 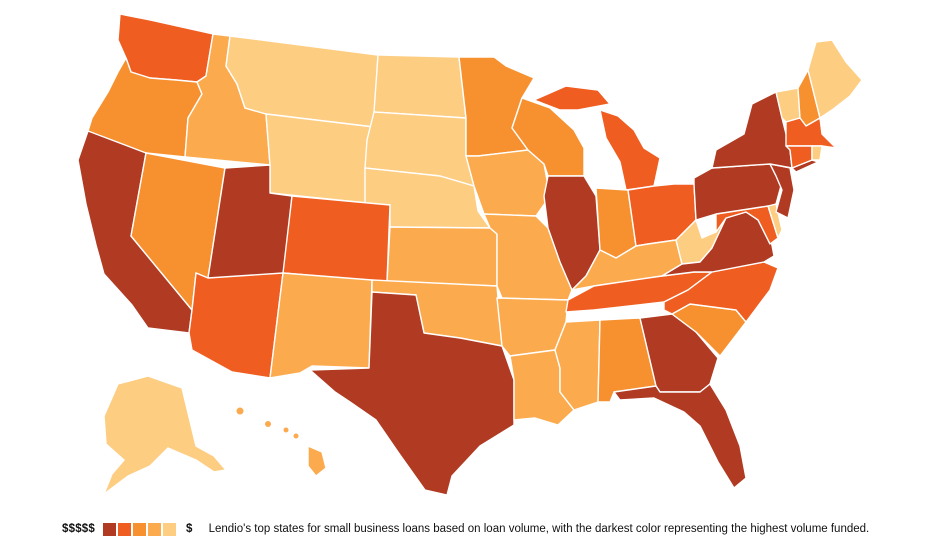 I want to click on state-nd, so click(x=420, y=86).